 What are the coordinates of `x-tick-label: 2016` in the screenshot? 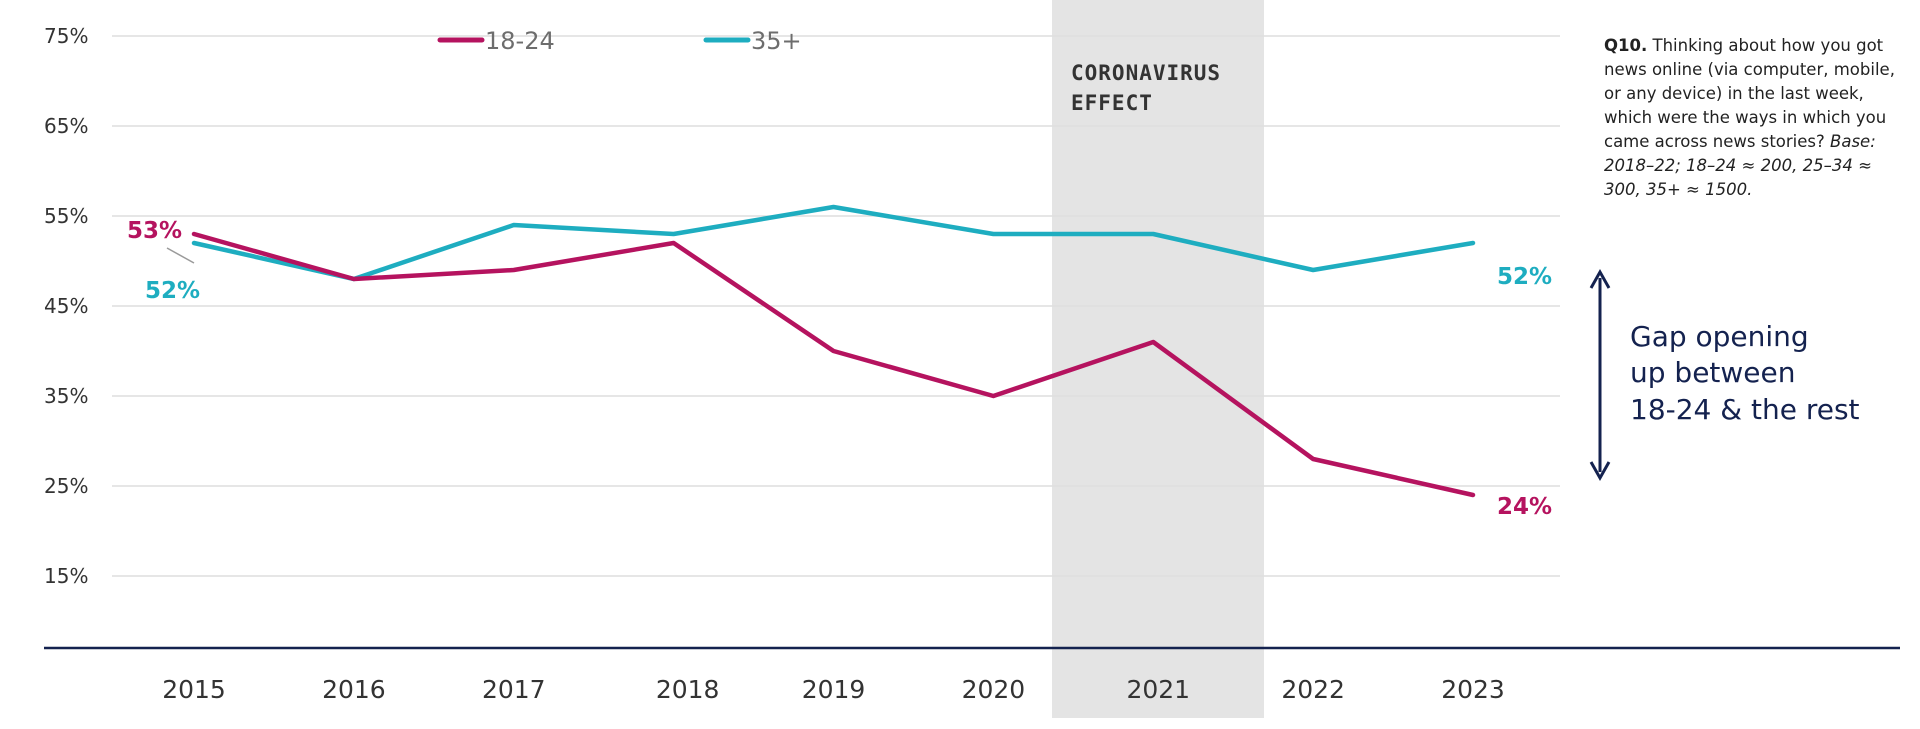 It's located at (354, 689).